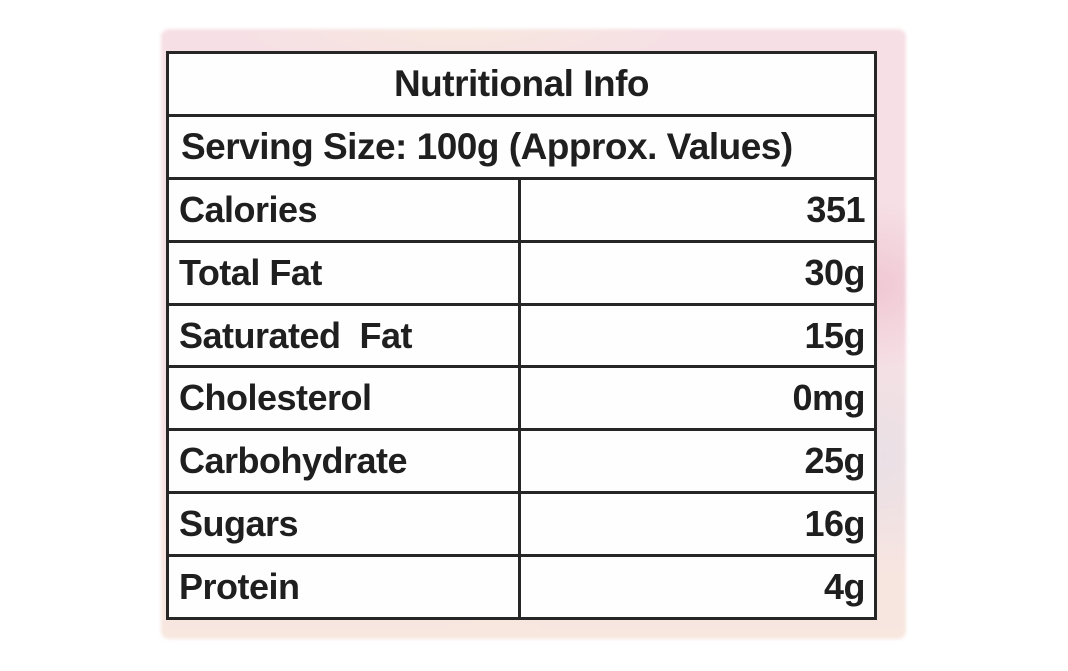 This screenshot has width=1068, height=671. What do you see at coordinates (521, 208) in the screenshot?
I see `table-row: Calories 351` at bounding box center [521, 208].